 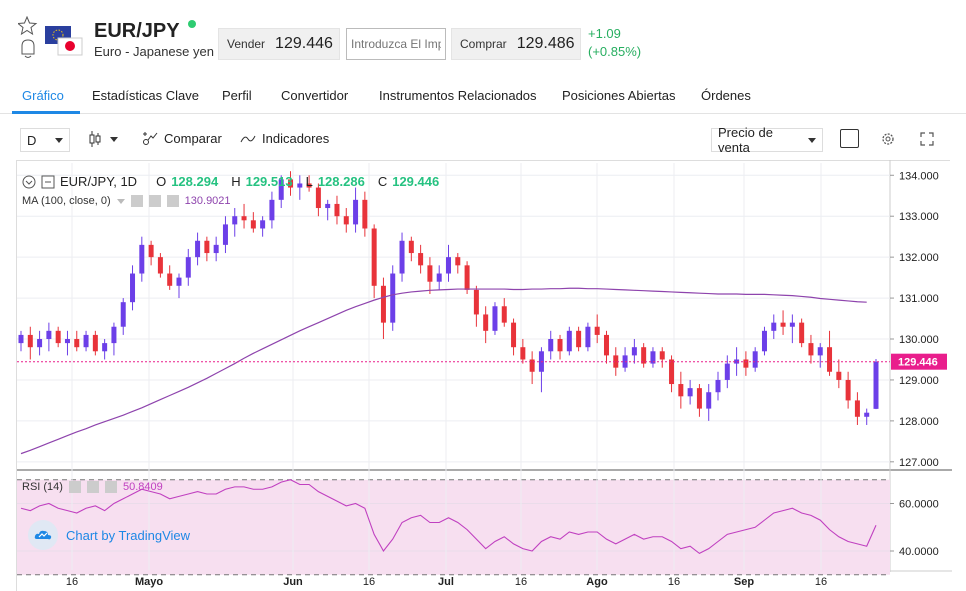 What do you see at coordinates (726, 95) in the screenshot?
I see `tab-orders: Órdenes` at bounding box center [726, 95].